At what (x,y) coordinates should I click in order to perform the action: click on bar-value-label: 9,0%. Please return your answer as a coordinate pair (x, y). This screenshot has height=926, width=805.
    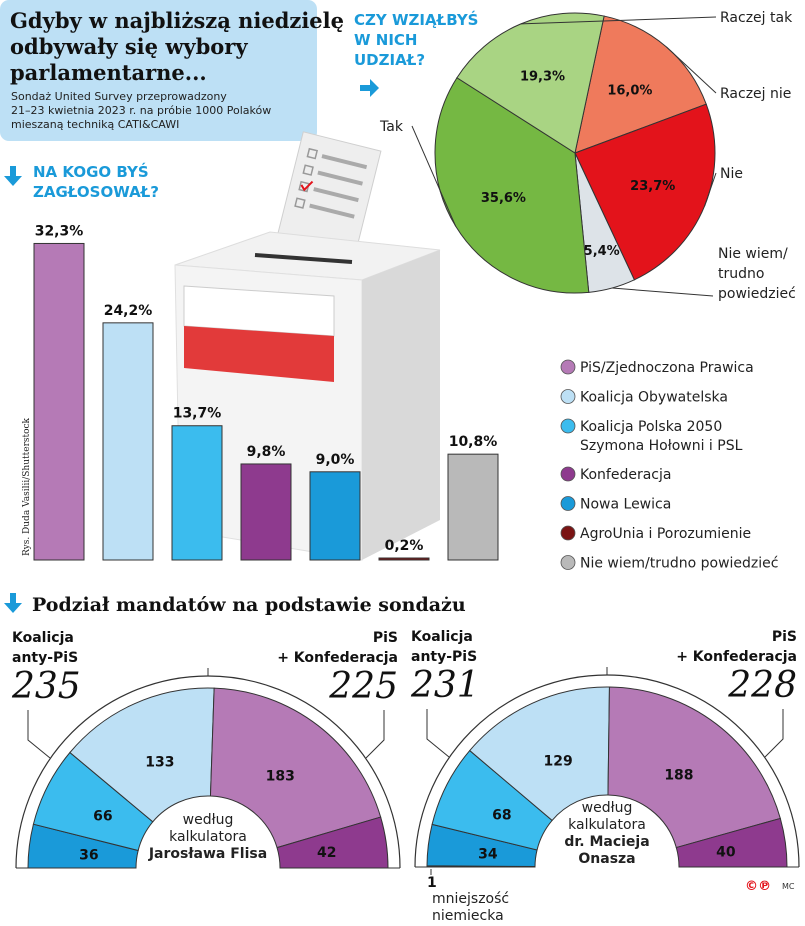
    Looking at the image, I should click on (335, 460).